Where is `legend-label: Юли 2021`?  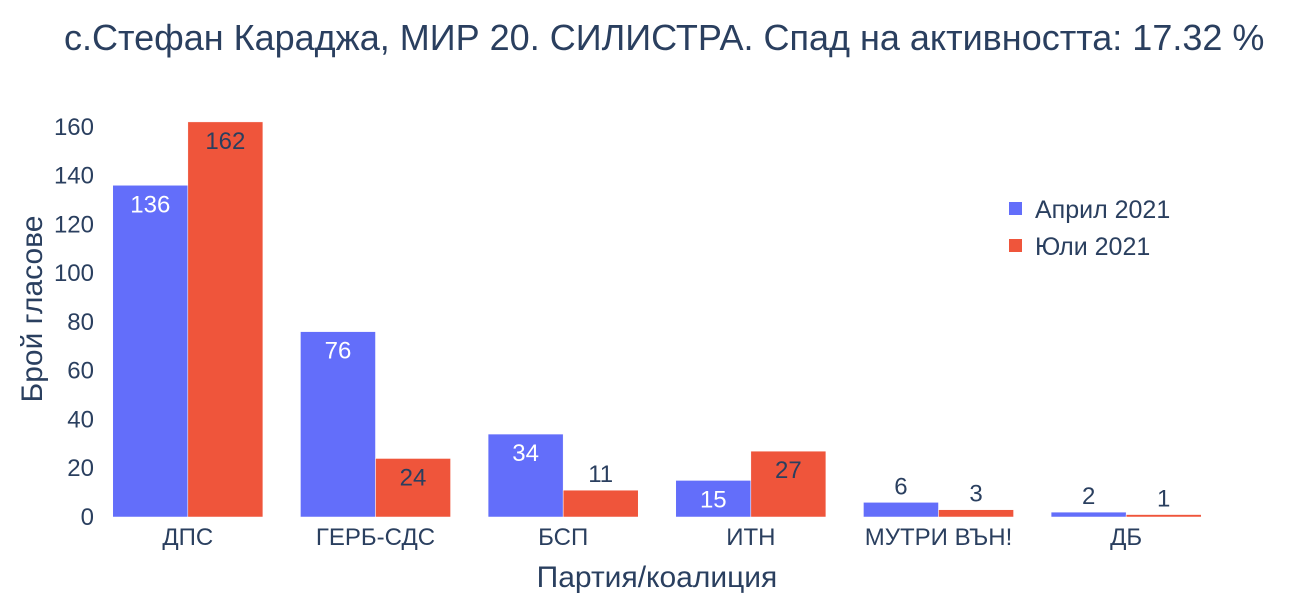
legend-label: Юли 2021 is located at coordinates (1092, 247).